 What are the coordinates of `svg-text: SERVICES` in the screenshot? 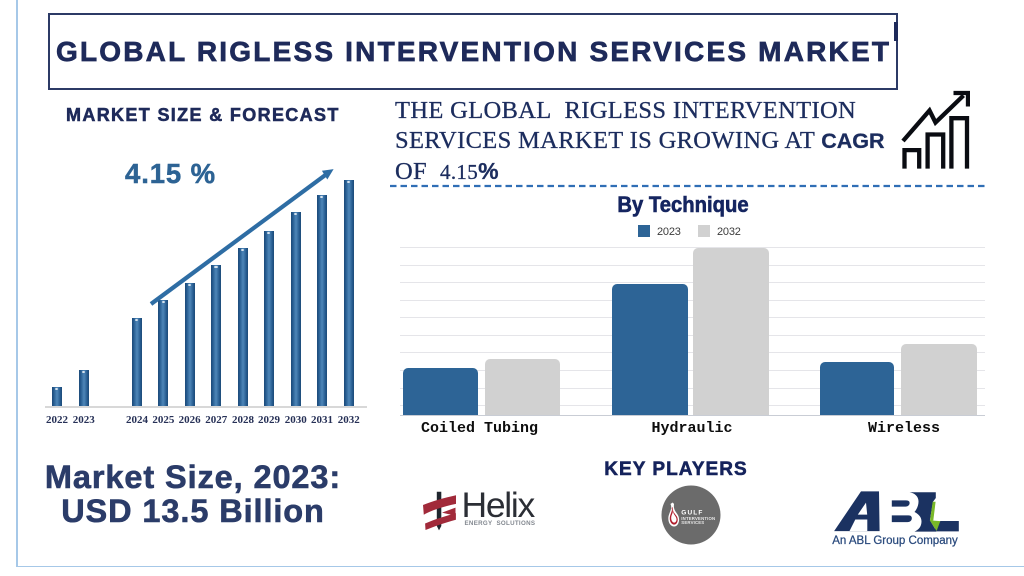 It's located at (692, 522).